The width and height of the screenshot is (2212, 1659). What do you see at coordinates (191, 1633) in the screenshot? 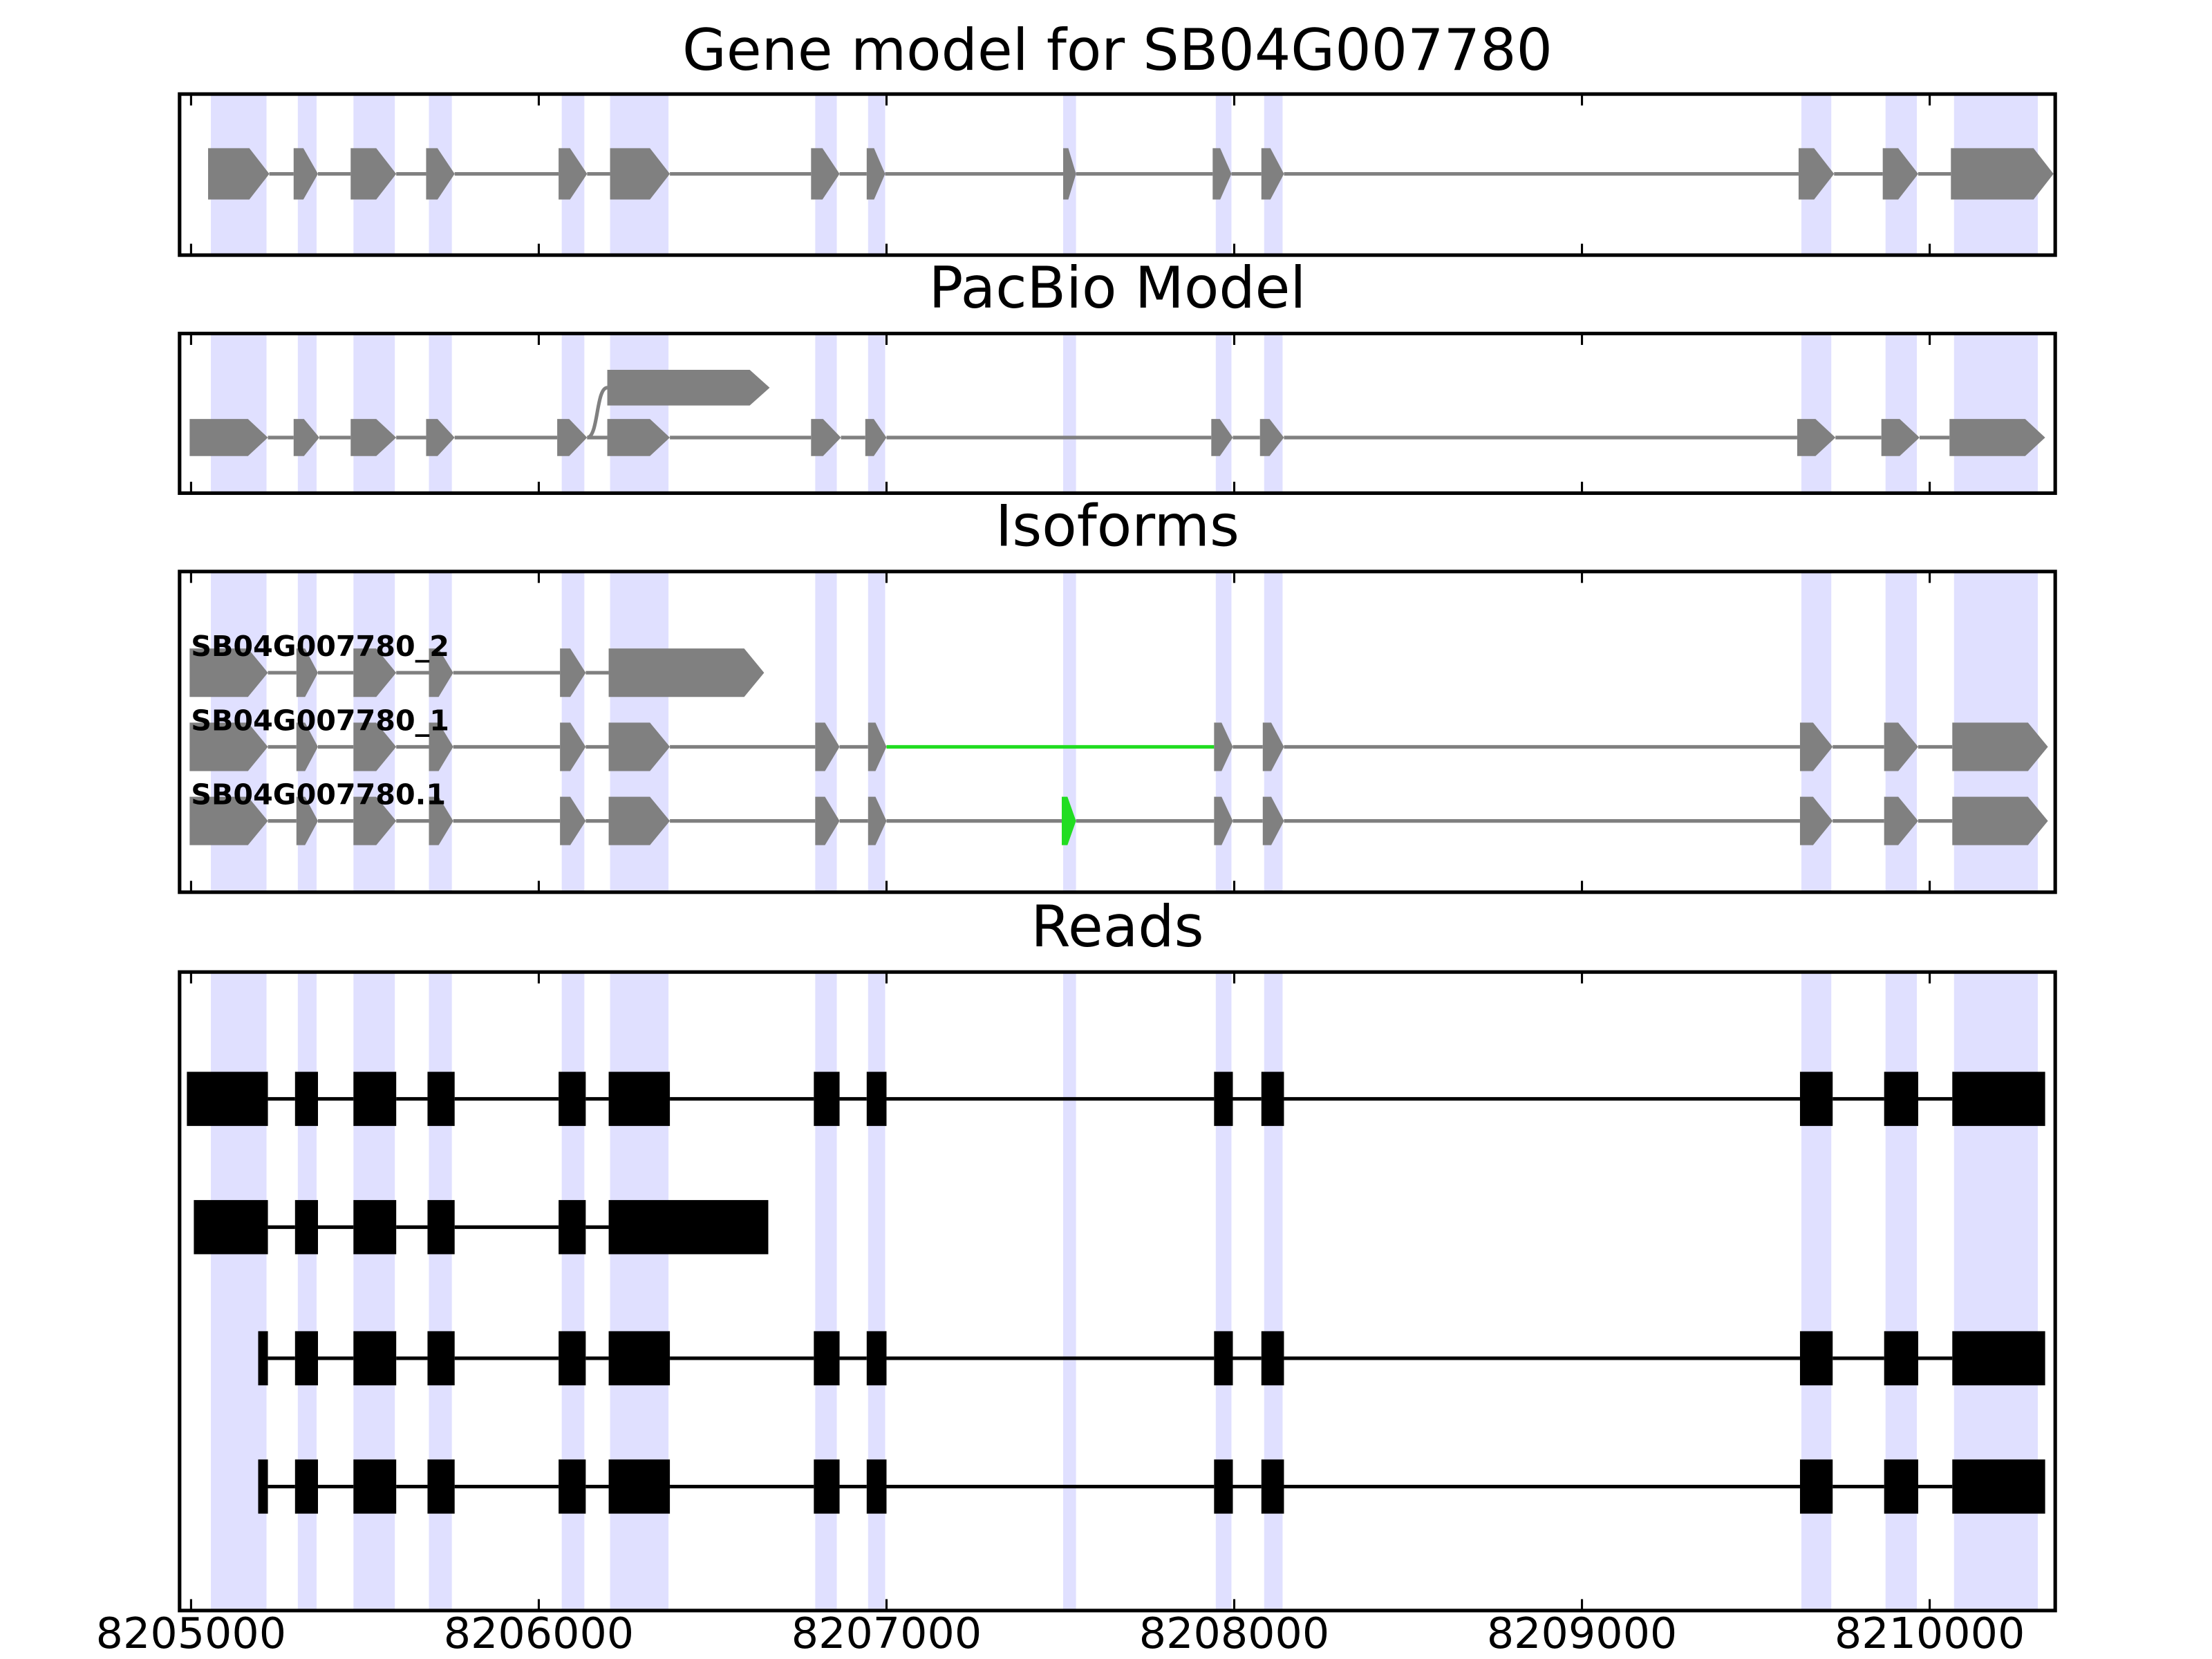
I see `x-tick-label: 8205000` at bounding box center [191, 1633].